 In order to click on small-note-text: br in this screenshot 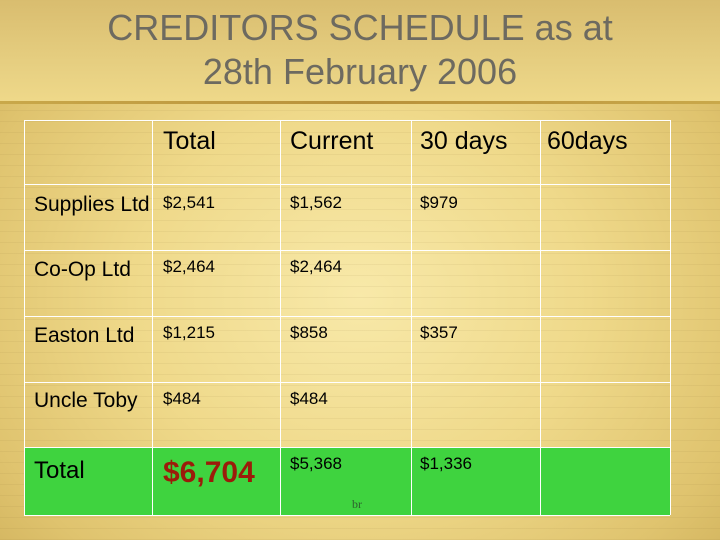, I will do `click(357, 504)`.